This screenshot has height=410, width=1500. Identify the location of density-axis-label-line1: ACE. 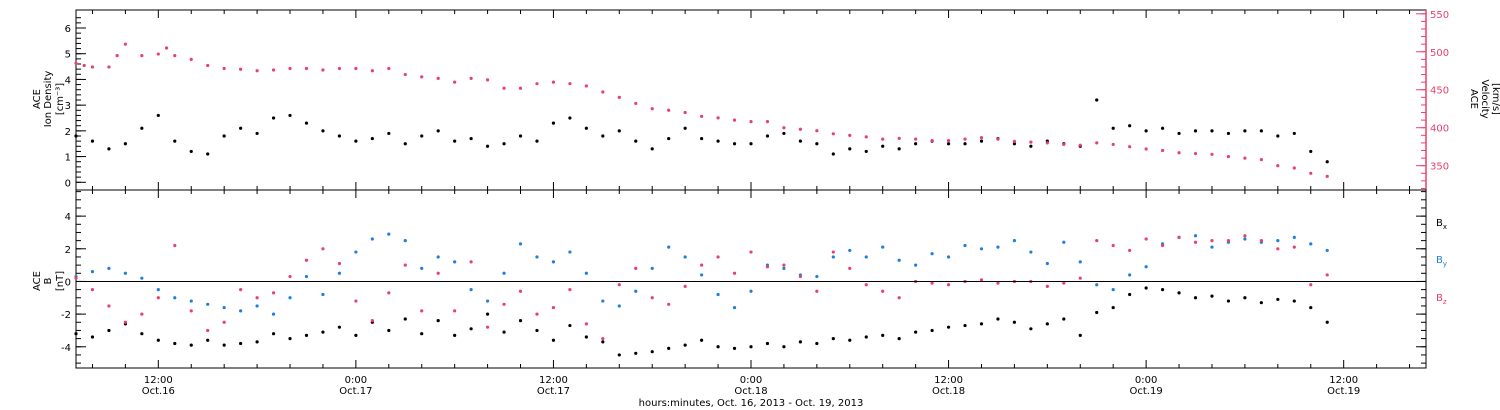
(37, 99).